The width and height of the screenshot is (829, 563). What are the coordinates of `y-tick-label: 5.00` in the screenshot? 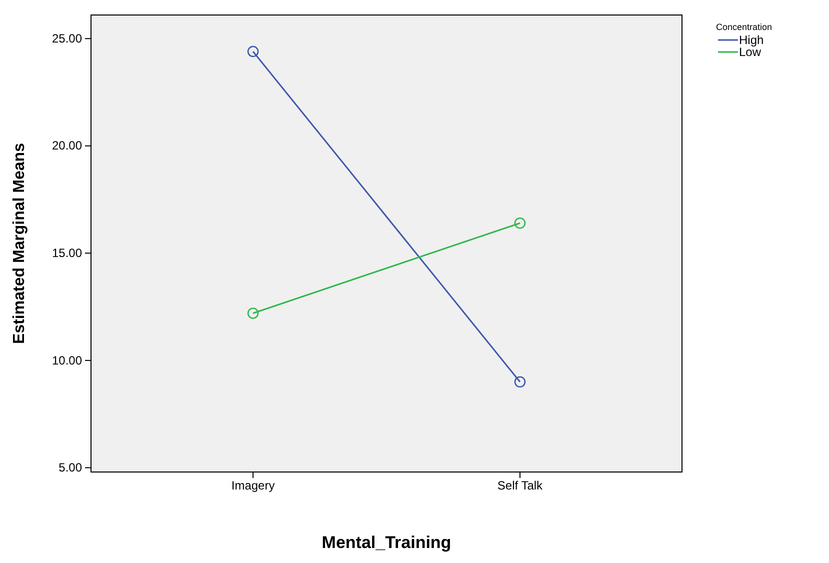 It's located at (70, 467).